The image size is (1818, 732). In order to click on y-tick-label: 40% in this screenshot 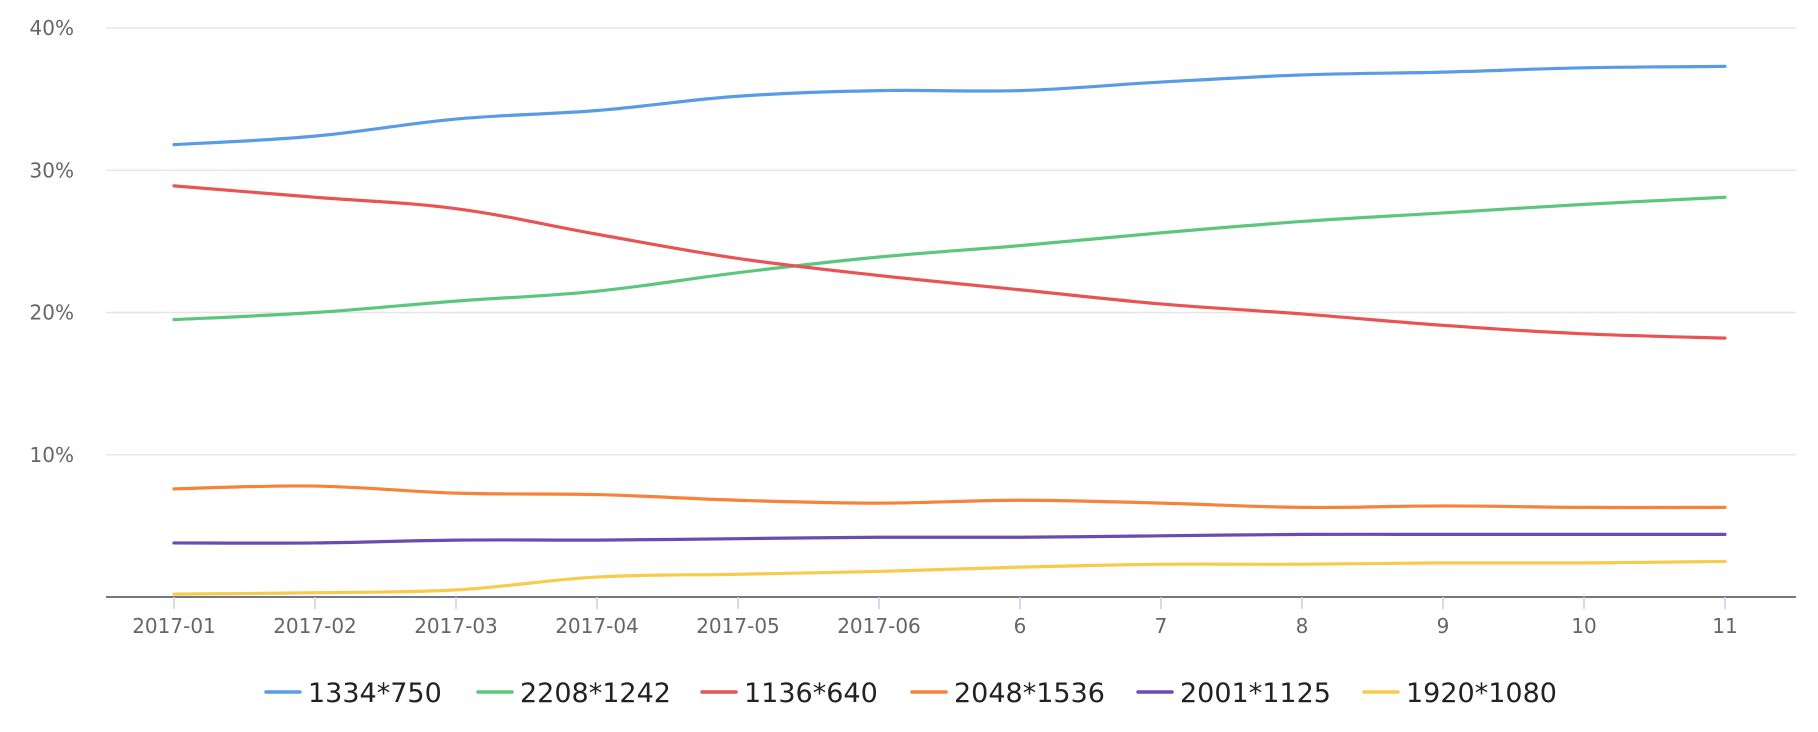, I will do `click(52, 28)`.